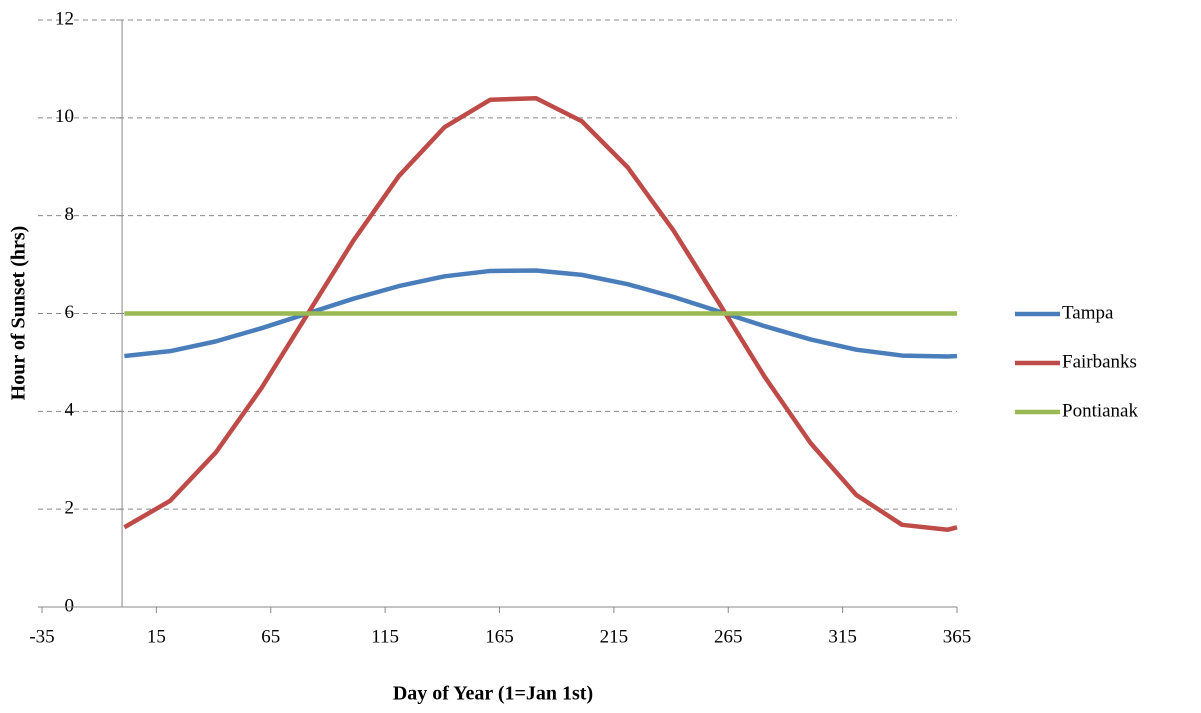 The width and height of the screenshot is (1201, 713). I want to click on series-line, so click(541, 313).